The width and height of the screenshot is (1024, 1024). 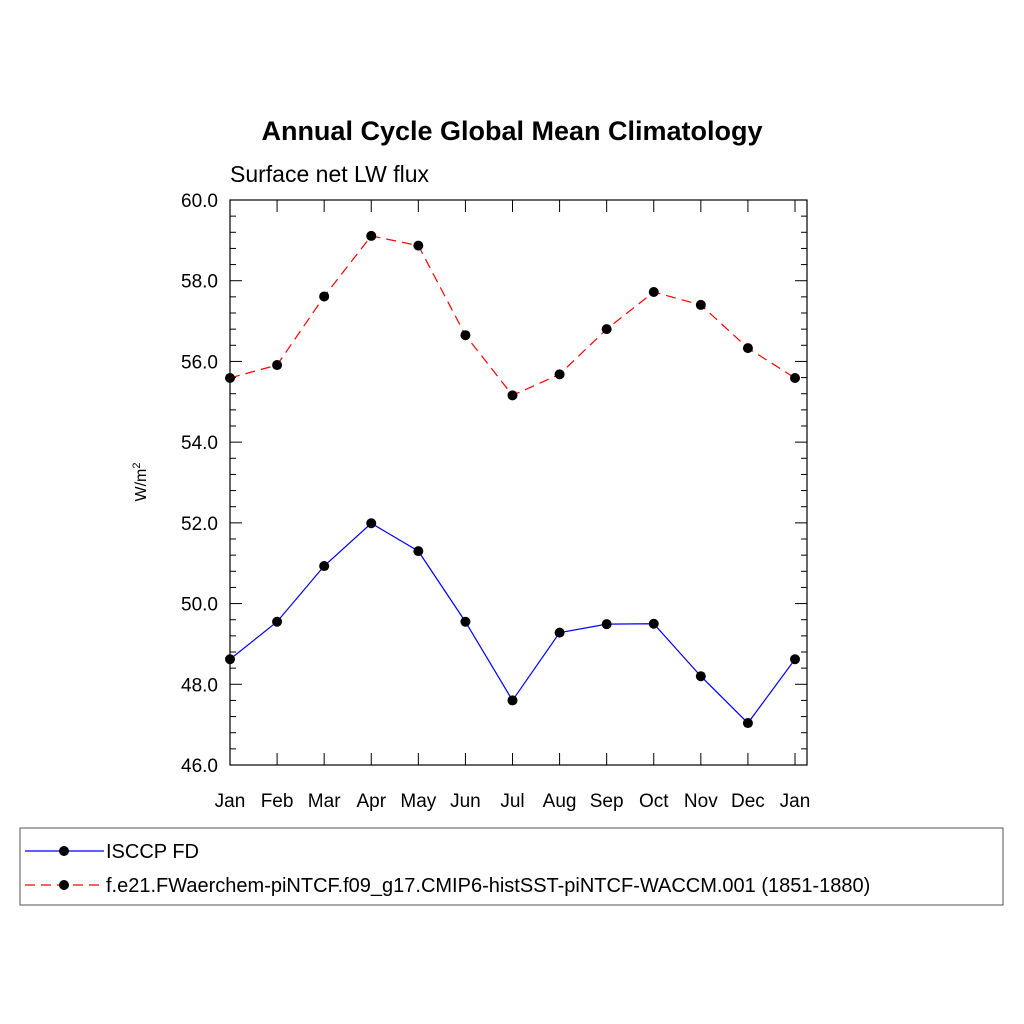 I want to click on y-tick-label: 52.0, so click(x=199, y=524).